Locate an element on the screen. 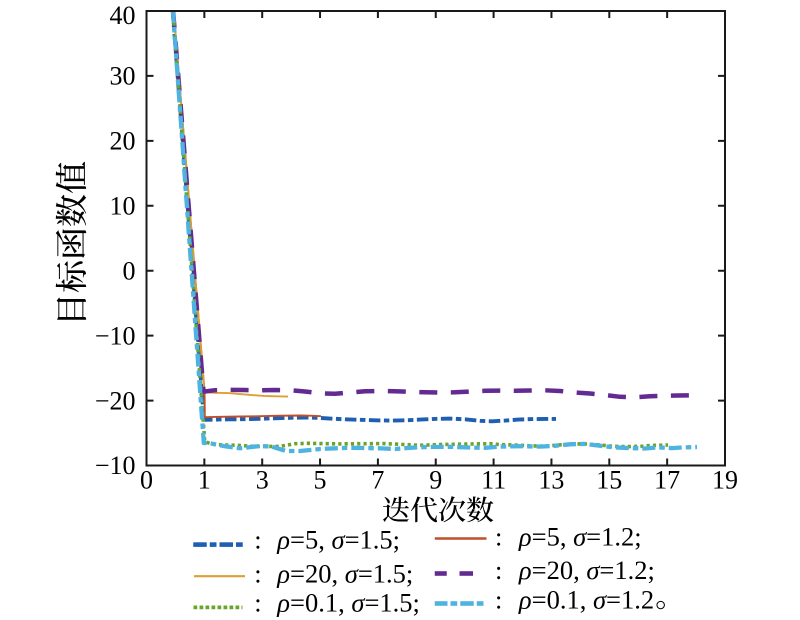  svg-text: 11 is located at coordinates (493, 480).